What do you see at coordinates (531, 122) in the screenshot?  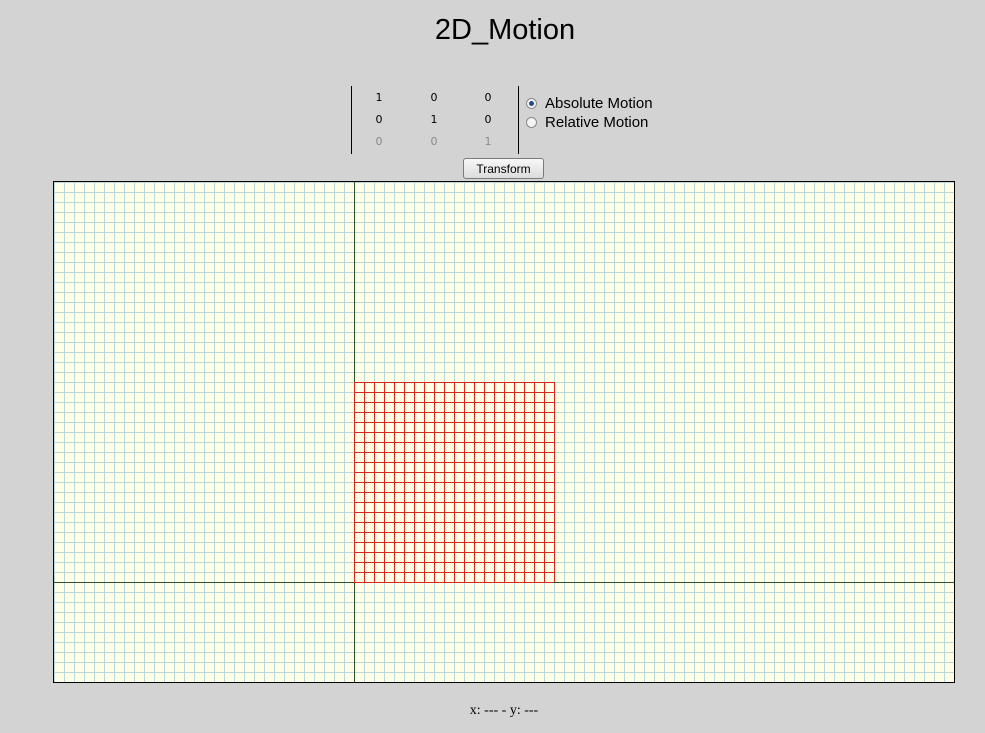 I see `relative-motion-radio` at bounding box center [531, 122].